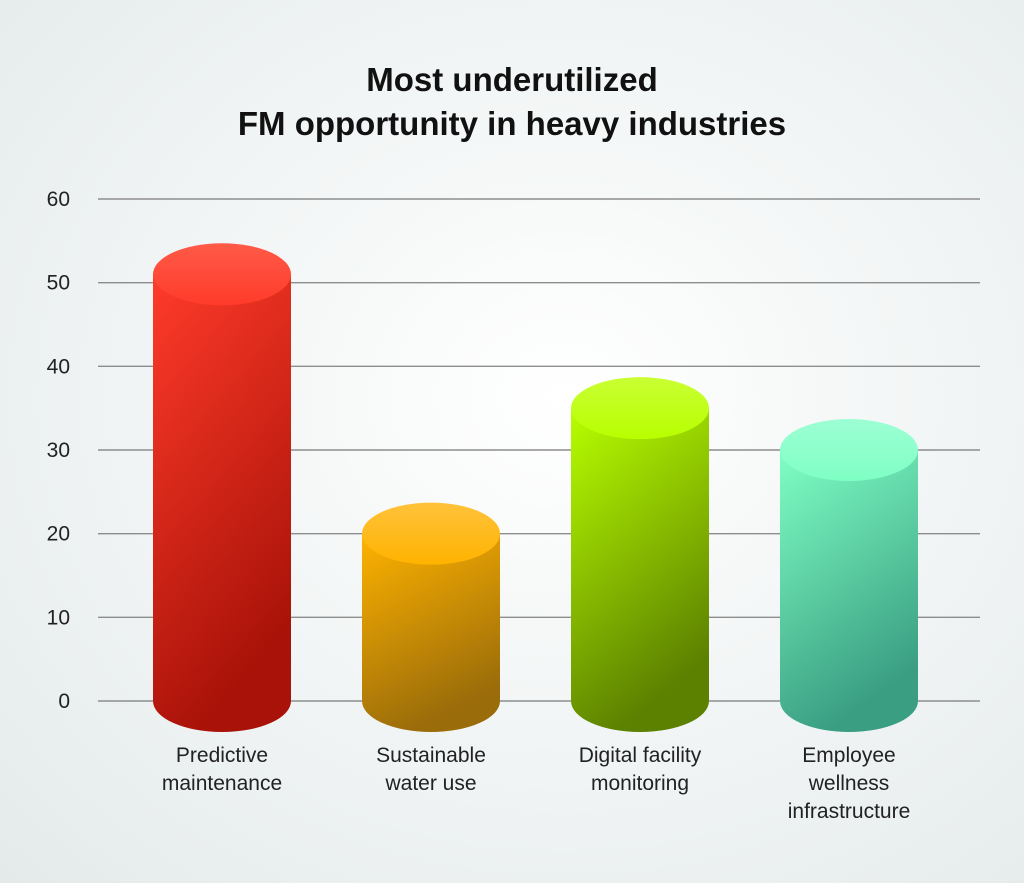  Describe the element at coordinates (58, 617) in the screenshot. I see `y-tick-label: 10` at that location.